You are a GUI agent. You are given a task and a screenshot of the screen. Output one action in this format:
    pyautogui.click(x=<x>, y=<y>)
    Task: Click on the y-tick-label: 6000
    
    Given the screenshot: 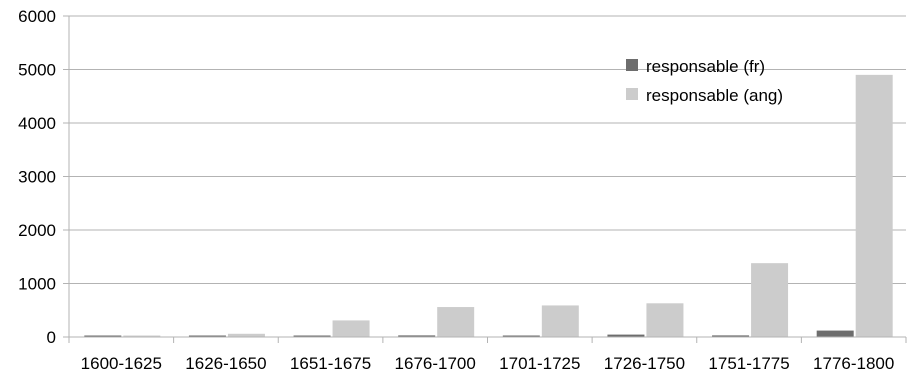 What is the action you would take?
    pyautogui.click(x=37, y=16)
    